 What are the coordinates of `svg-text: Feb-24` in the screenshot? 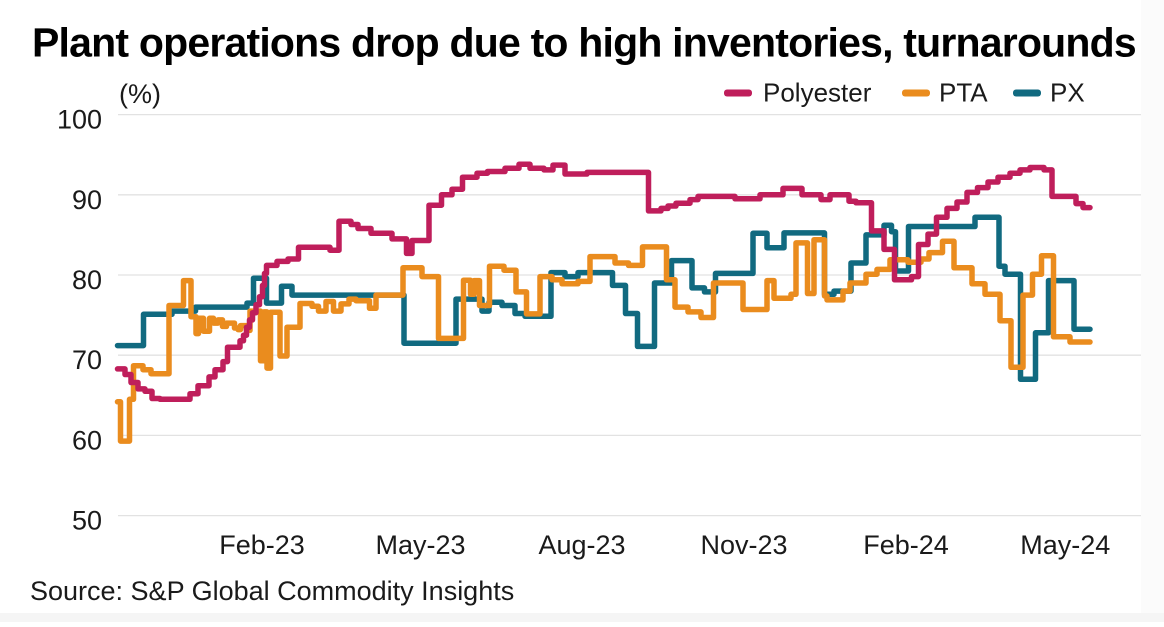 It's located at (906, 545).